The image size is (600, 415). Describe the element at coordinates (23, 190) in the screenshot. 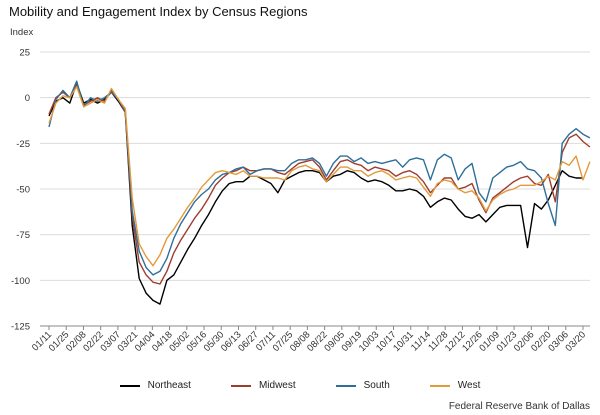

I see `y-tick-label: -50` at that location.